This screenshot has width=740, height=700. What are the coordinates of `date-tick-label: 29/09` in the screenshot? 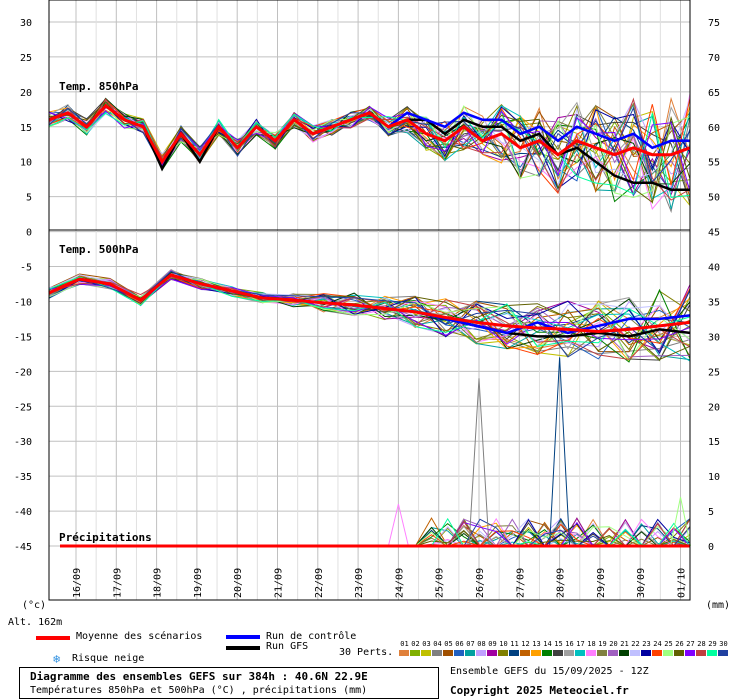 It's located at (601, 583).